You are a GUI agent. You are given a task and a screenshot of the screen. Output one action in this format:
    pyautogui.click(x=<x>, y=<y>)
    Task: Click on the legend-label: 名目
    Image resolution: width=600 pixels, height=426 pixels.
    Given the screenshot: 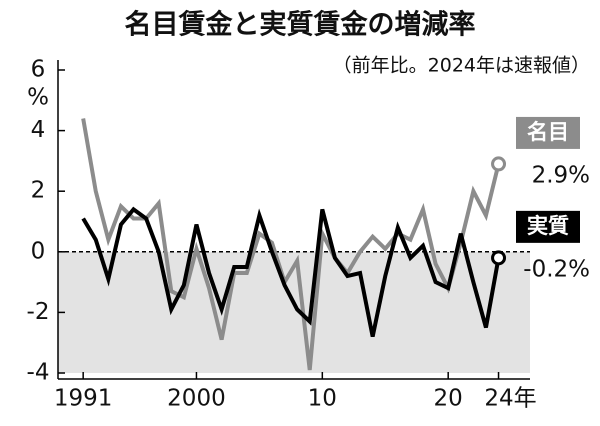 What is the action you would take?
    pyautogui.click(x=548, y=132)
    